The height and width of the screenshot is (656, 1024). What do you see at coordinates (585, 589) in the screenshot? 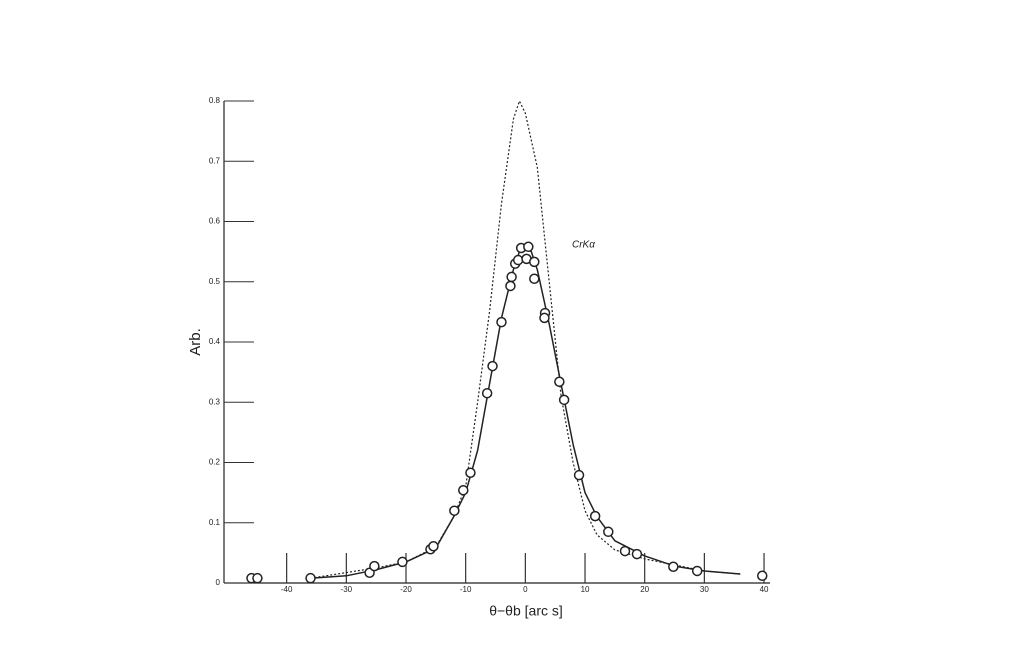
I see `x-tick-label: 10` at bounding box center [585, 589].